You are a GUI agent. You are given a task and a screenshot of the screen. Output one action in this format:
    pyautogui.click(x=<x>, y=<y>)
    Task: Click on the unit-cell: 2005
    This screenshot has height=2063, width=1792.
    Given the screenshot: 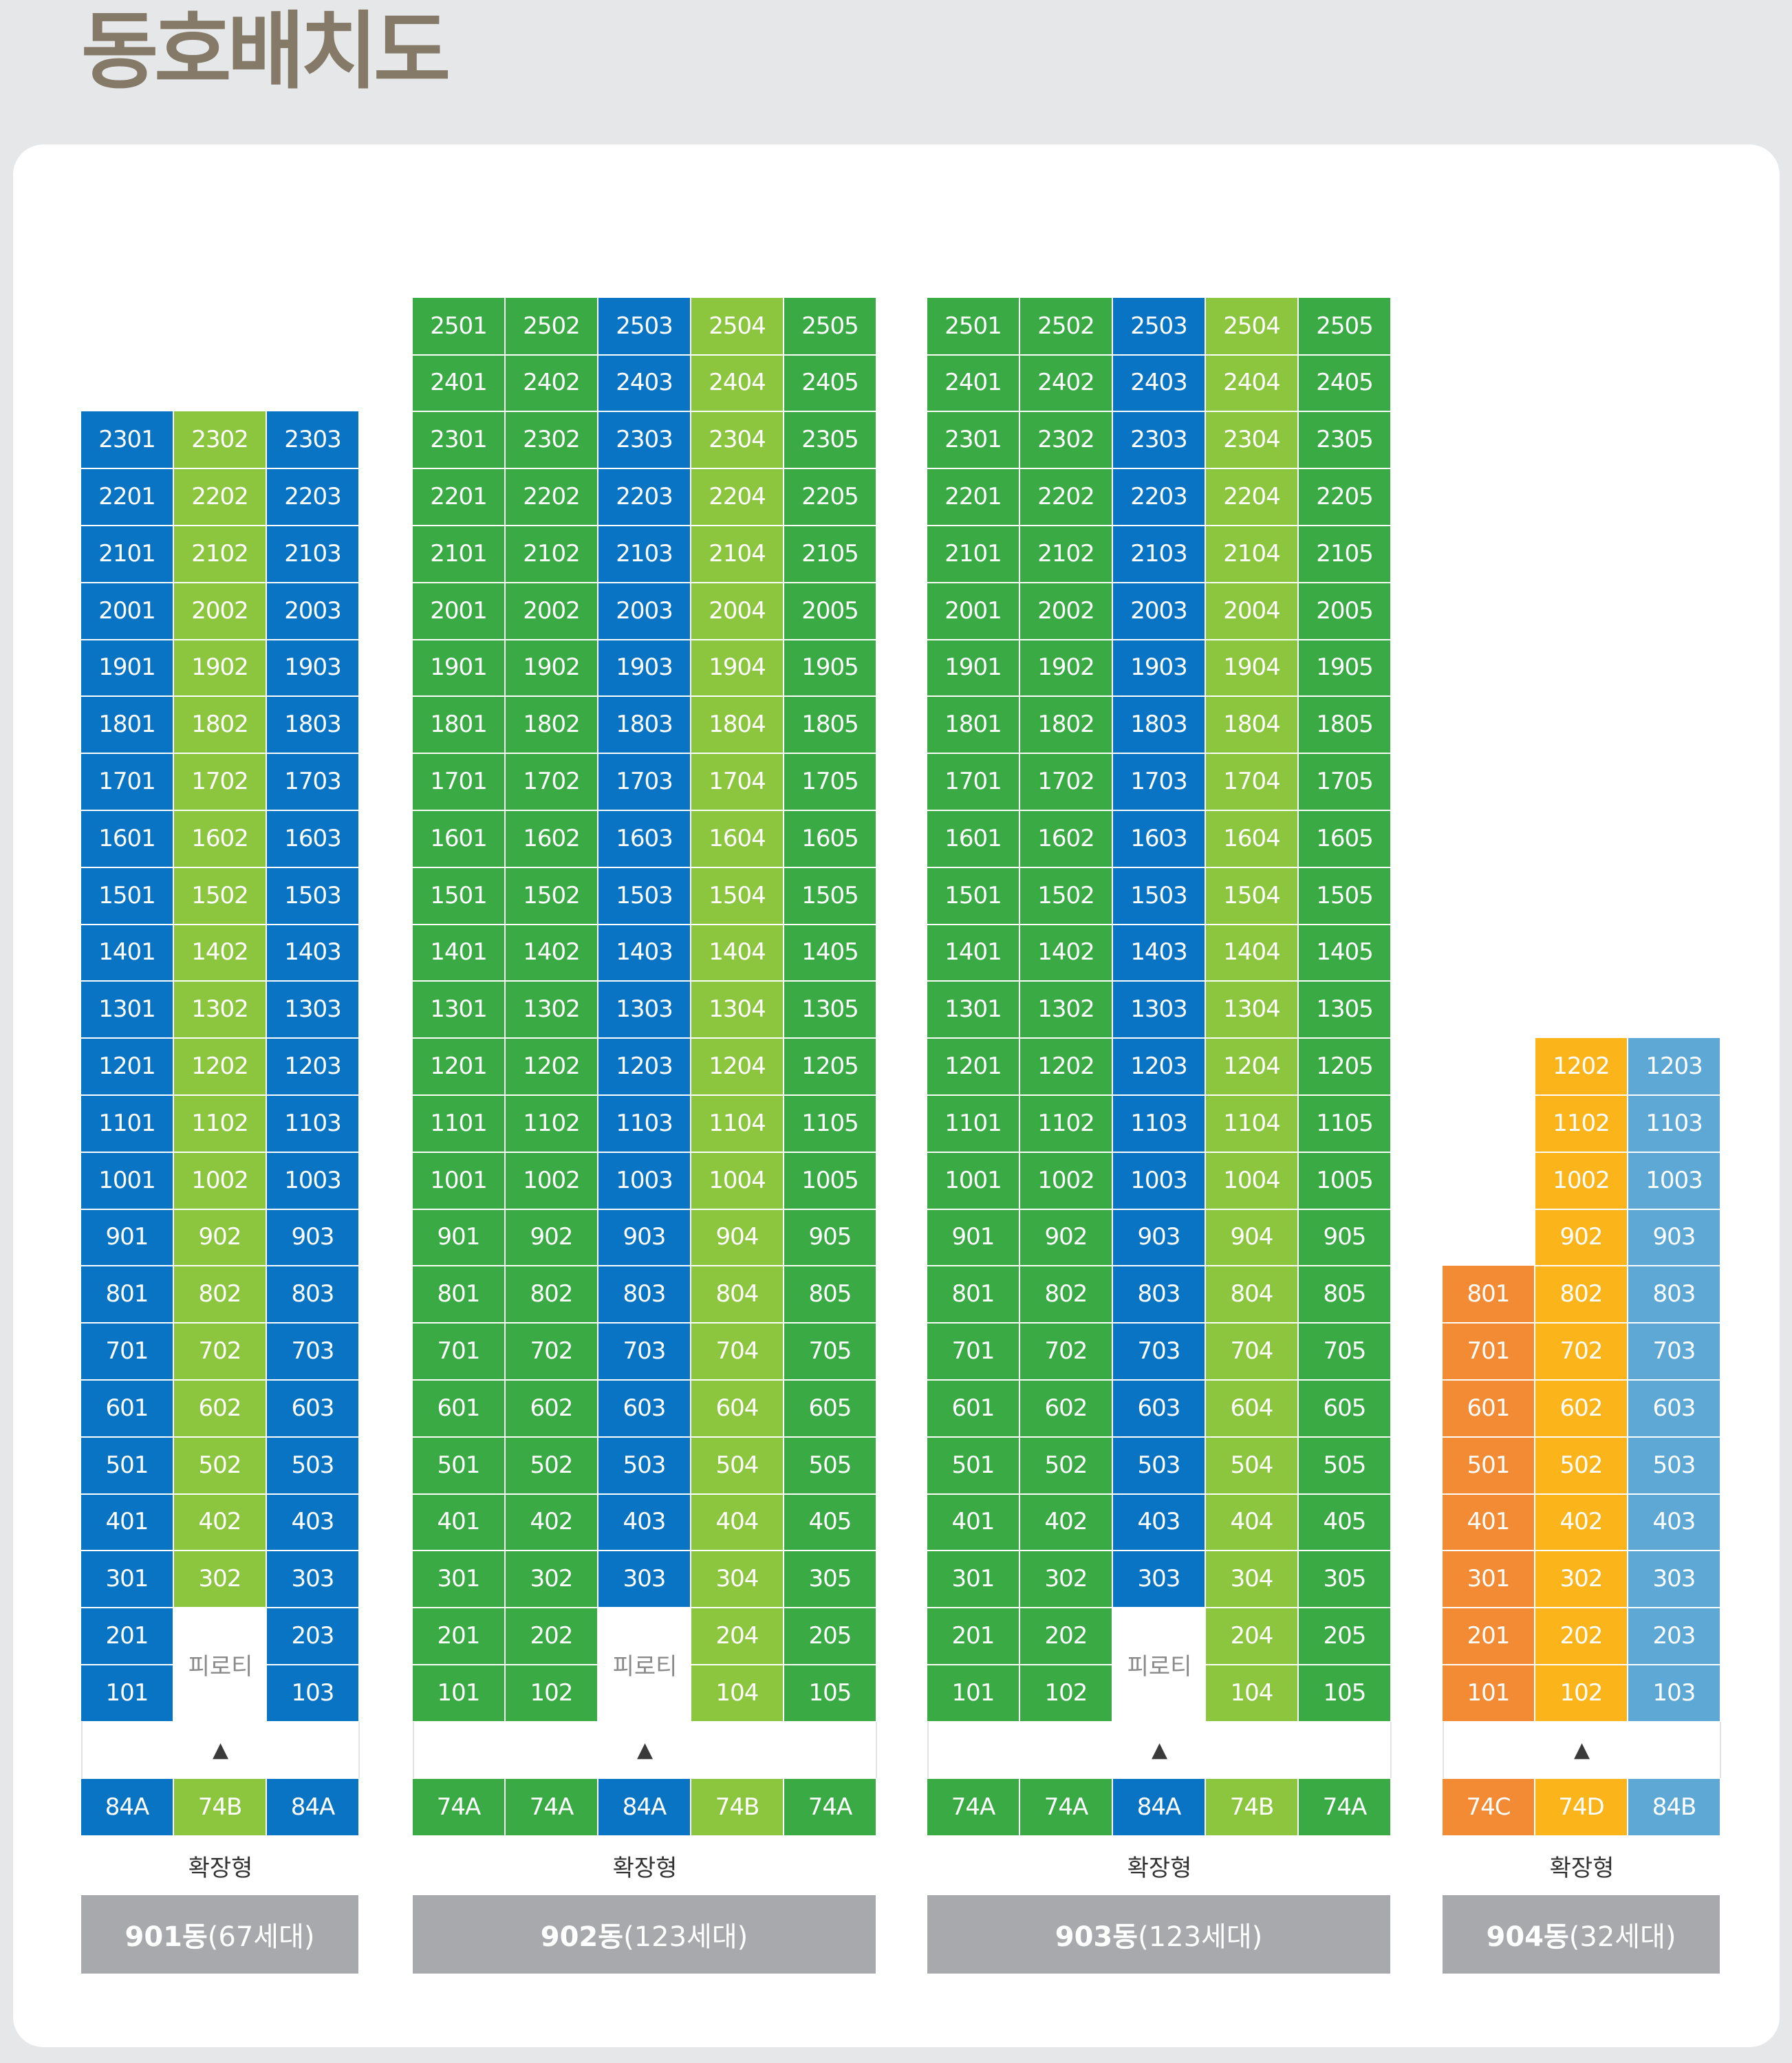 What is the action you would take?
    pyautogui.click(x=1346, y=611)
    